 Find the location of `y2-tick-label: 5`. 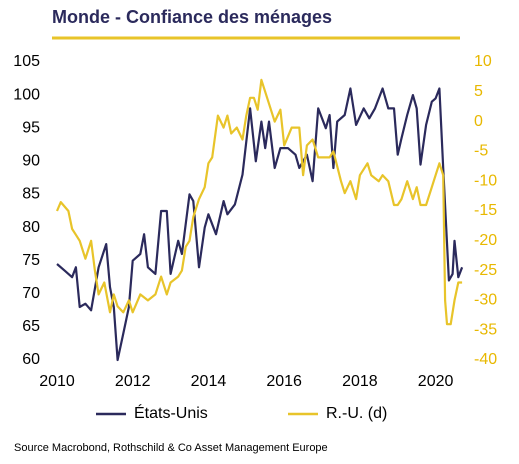

y2-tick-label: 5 is located at coordinates (478, 91).